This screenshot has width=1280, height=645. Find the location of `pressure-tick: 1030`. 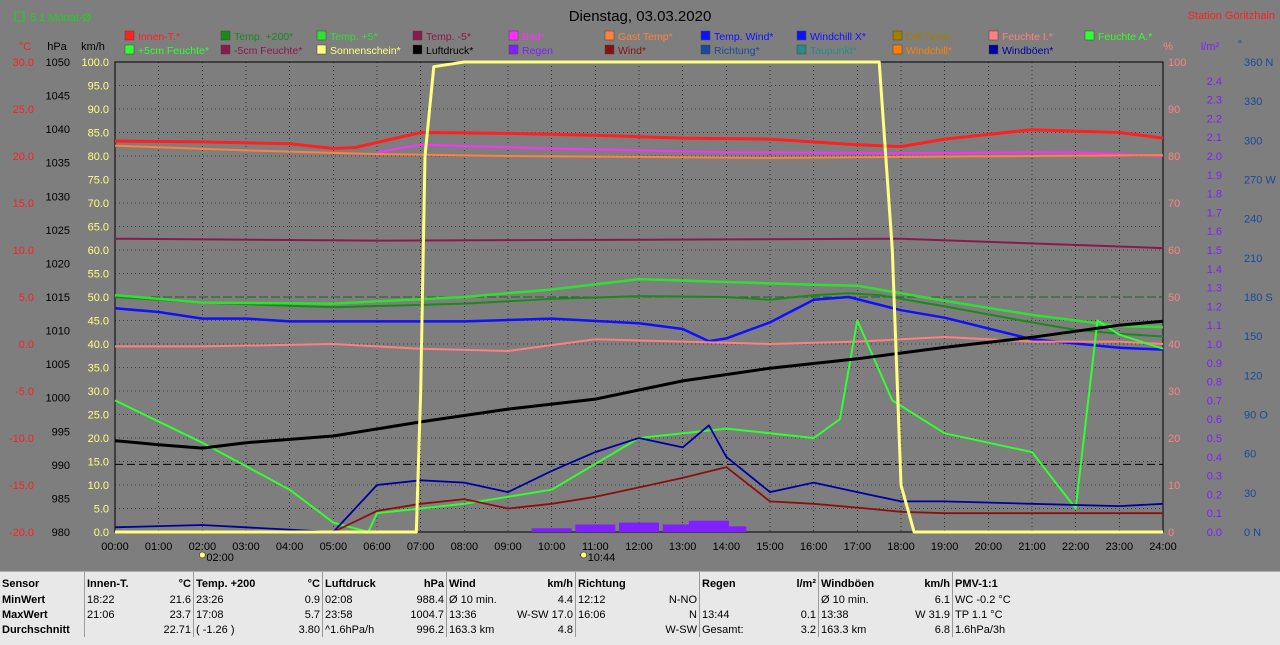

pressure-tick: 1030 is located at coordinates (58, 197).